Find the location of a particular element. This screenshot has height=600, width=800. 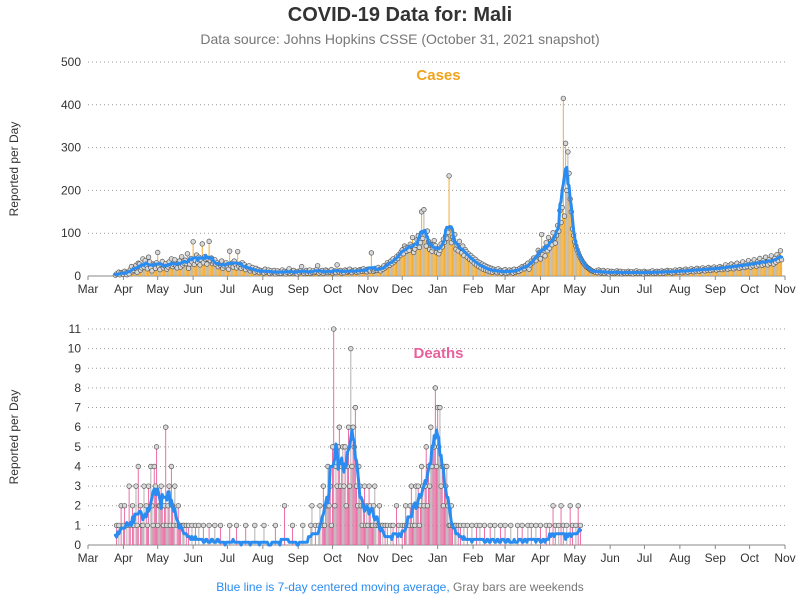

x-tick-label: Jan is located at coordinates (437, 289).